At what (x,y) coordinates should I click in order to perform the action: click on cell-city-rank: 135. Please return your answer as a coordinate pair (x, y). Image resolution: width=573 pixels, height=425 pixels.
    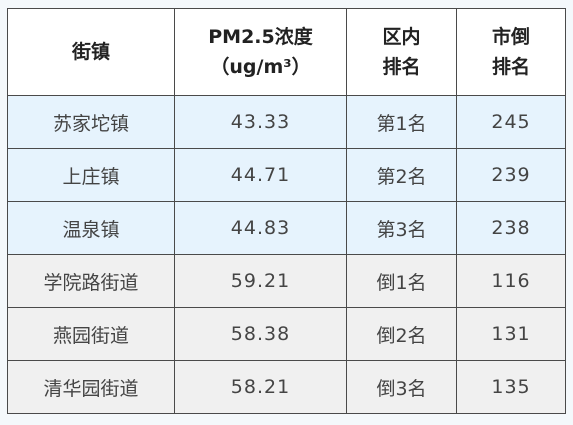
    Looking at the image, I should click on (511, 387).